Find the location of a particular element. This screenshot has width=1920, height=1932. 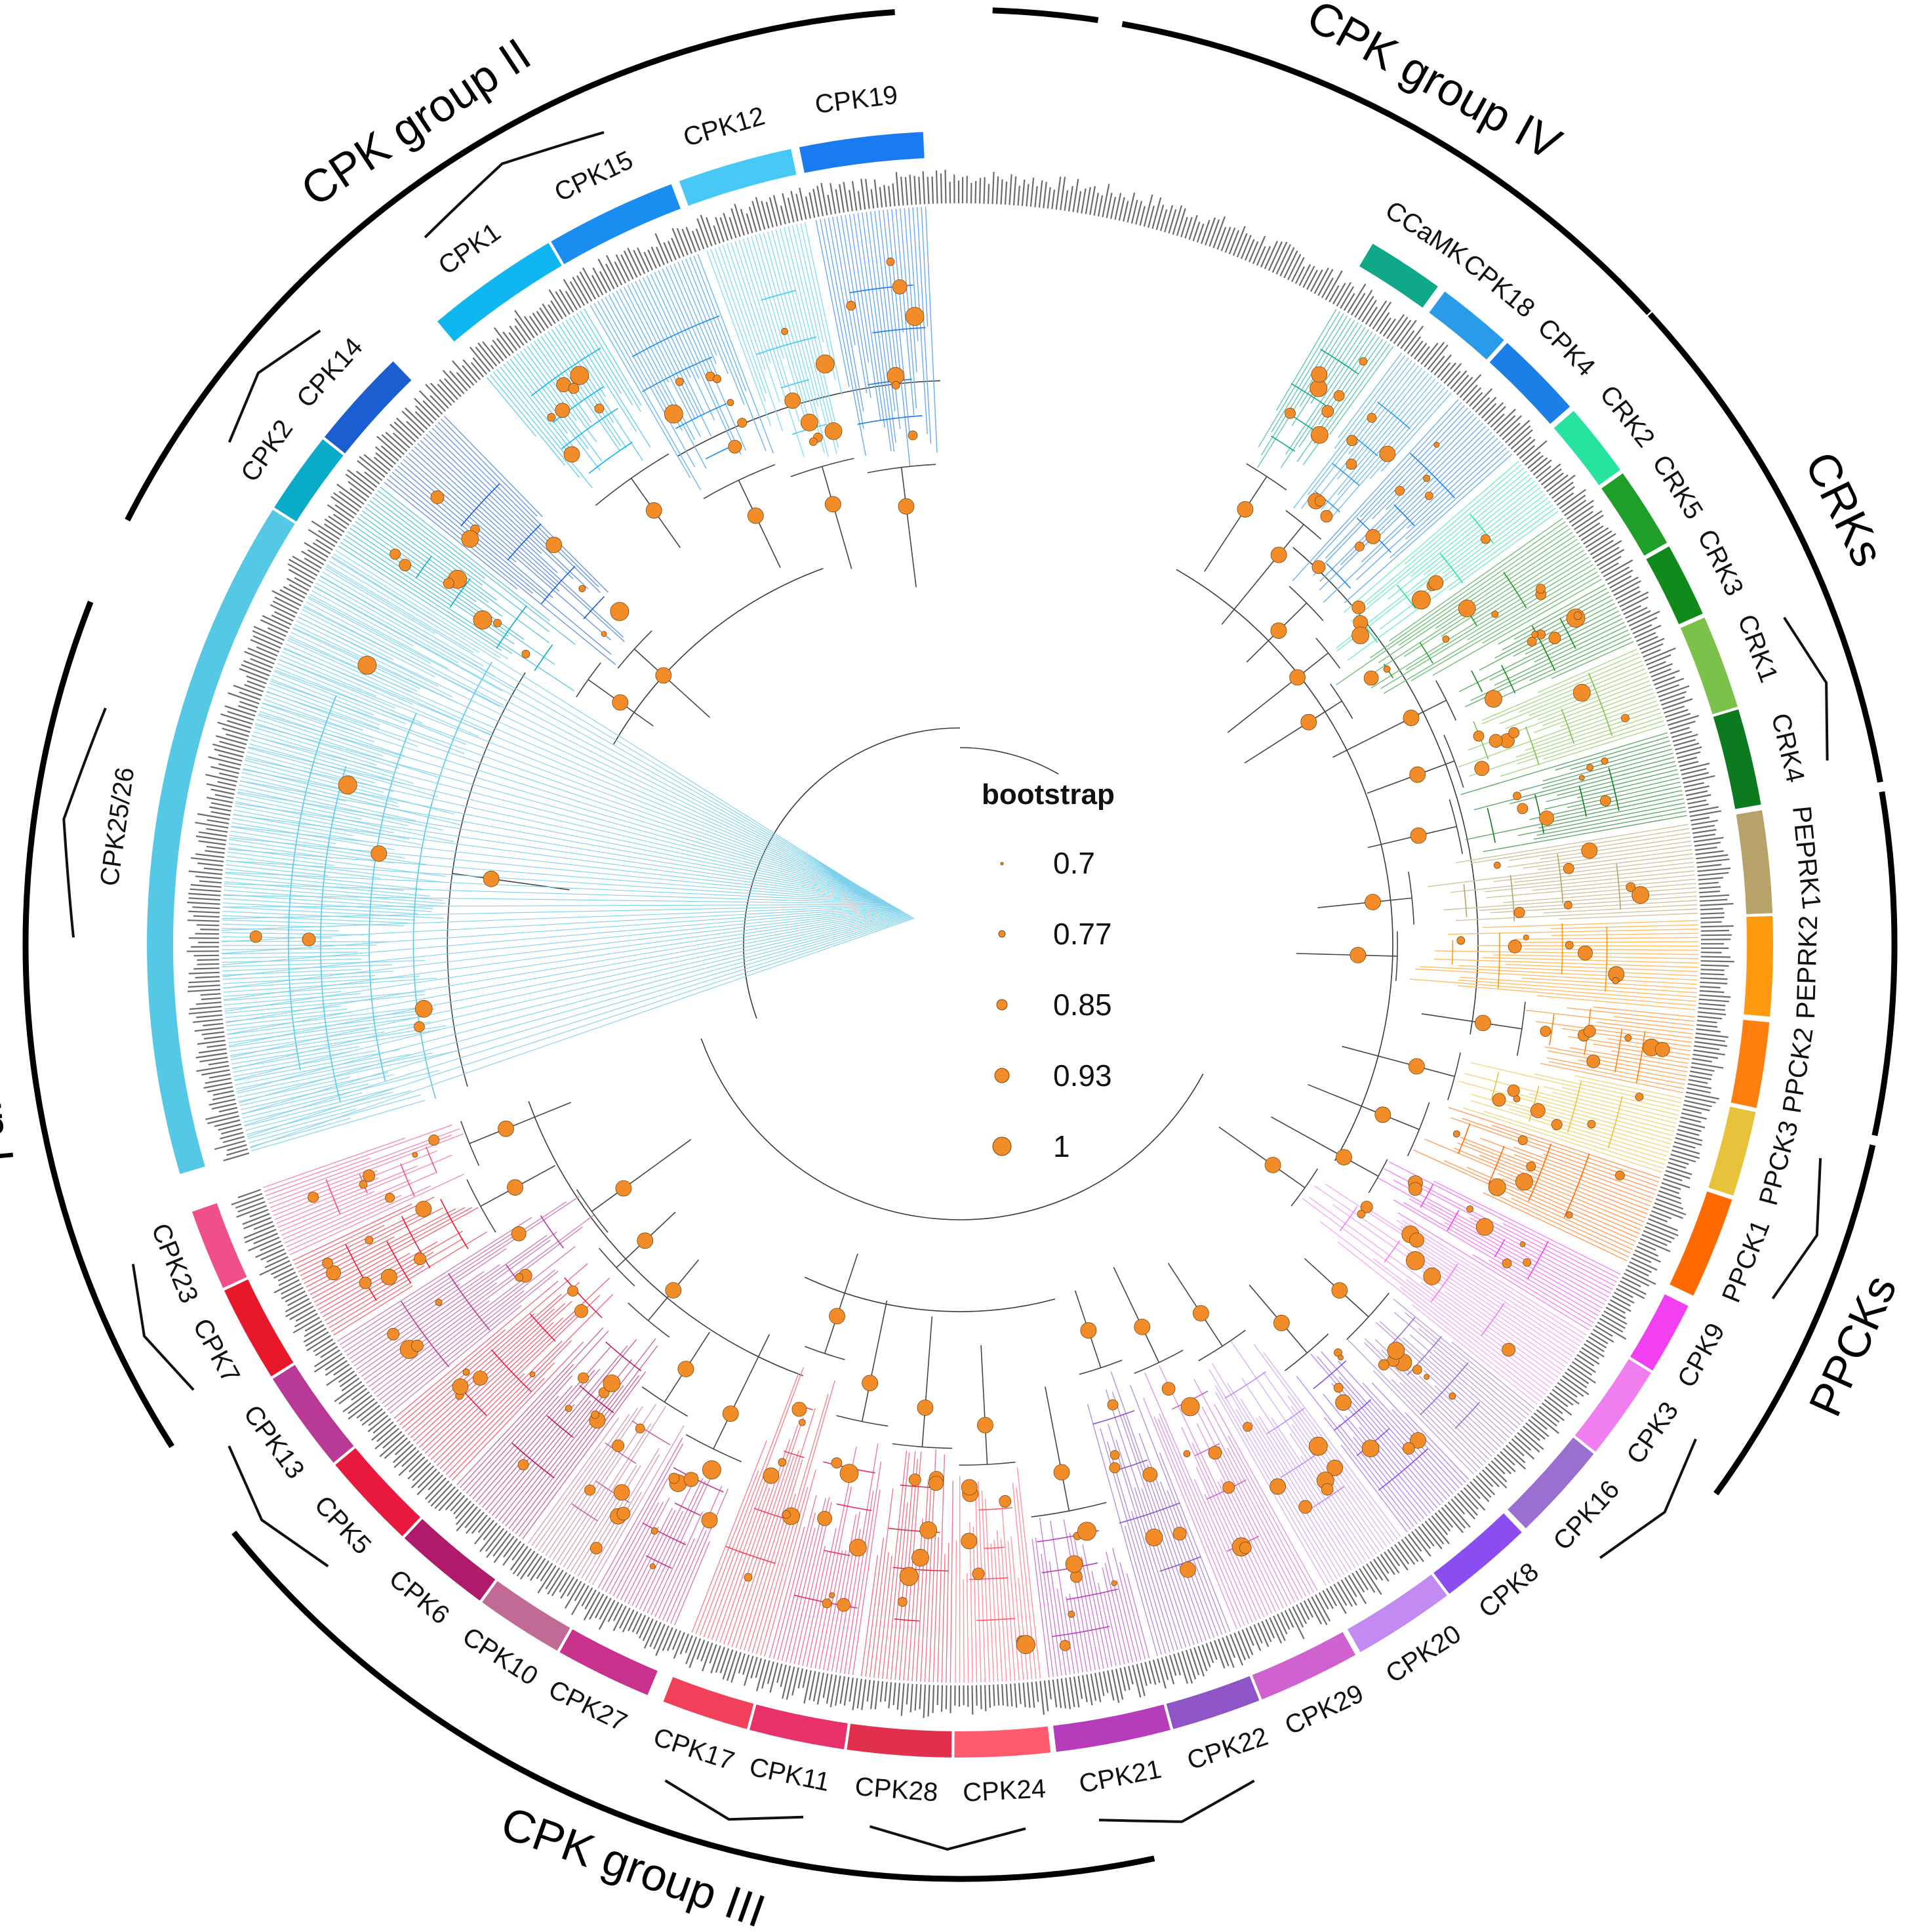

clade-stem-cpk21 is located at coordinates (1057, 1449).